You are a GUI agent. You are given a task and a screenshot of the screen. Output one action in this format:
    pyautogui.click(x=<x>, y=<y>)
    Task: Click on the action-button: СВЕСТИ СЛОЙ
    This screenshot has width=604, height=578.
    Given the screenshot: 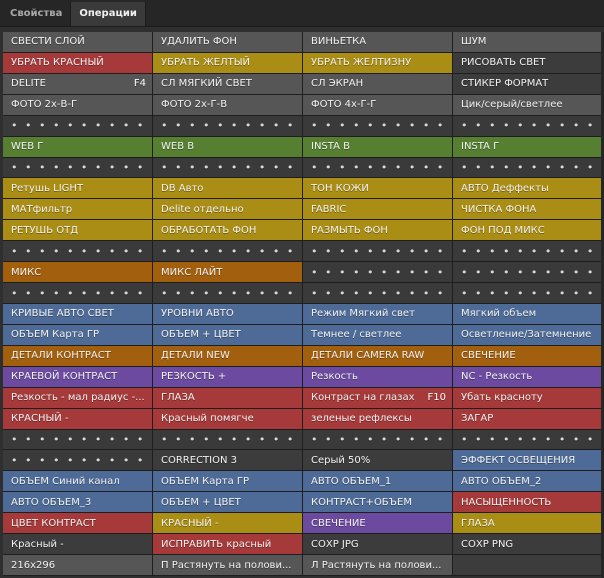 What is the action you would take?
    pyautogui.click(x=77, y=42)
    